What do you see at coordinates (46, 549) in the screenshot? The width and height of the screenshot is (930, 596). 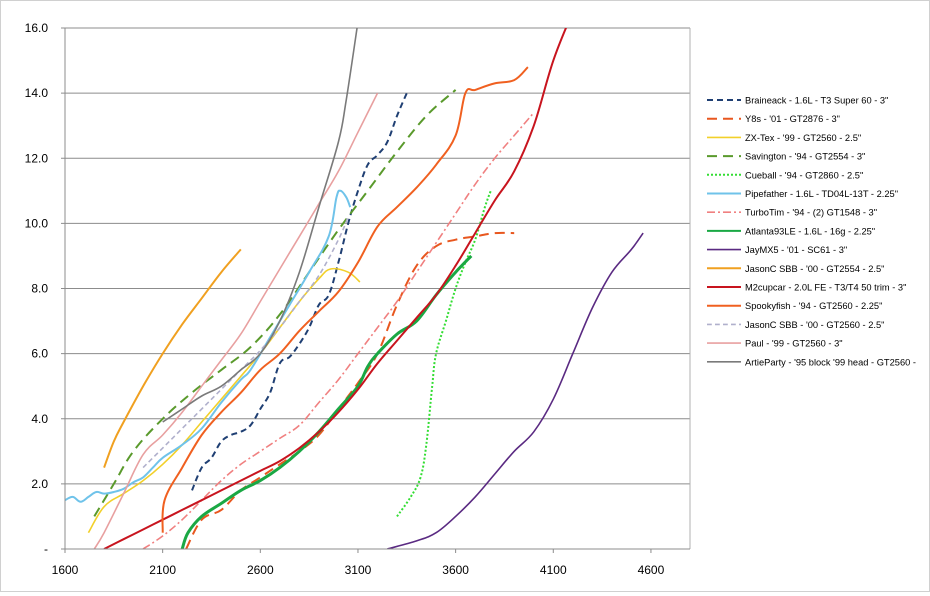 I see `y-tick-label: -` at bounding box center [46, 549].